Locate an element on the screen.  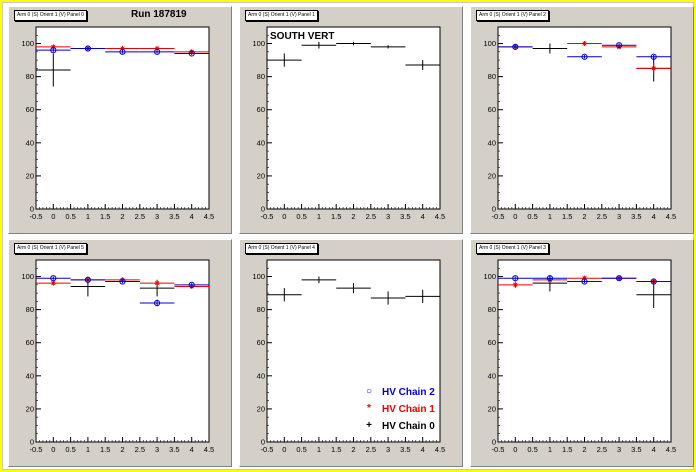
legend-label-chain1: HV Chain 1 is located at coordinates (408, 409).